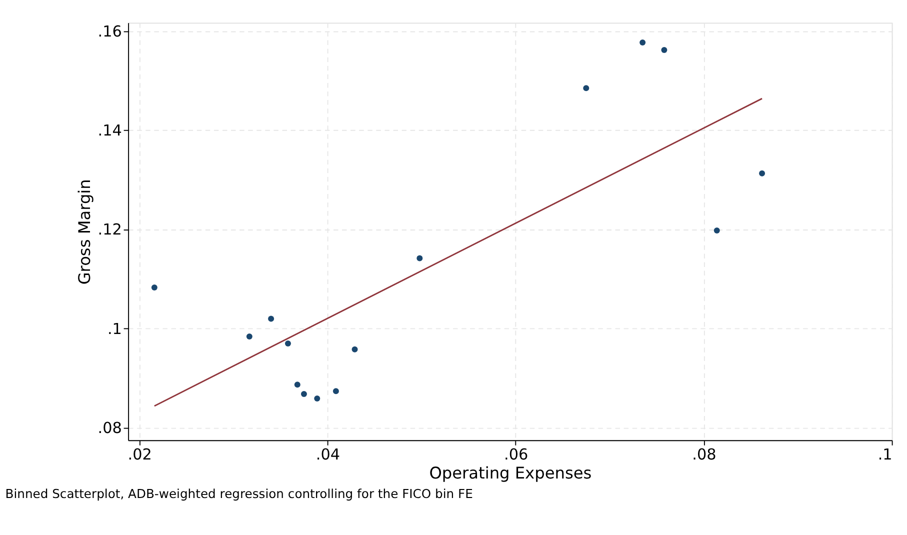 The height and width of the screenshot is (535, 907). Describe the element at coordinates (110, 427) in the screenshot. I see `y-tick-label: .08` at that location.